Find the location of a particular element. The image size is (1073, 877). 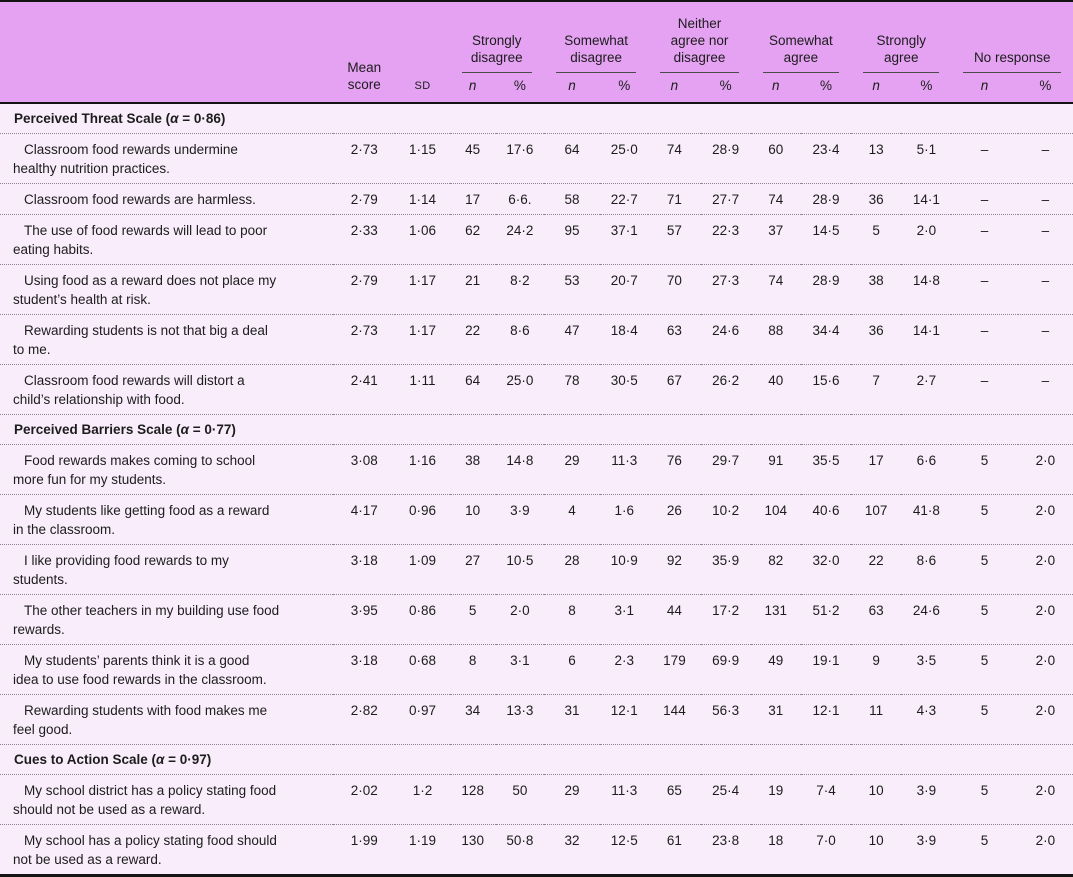

value-cell: 10 is located at coordinates (473, 510).